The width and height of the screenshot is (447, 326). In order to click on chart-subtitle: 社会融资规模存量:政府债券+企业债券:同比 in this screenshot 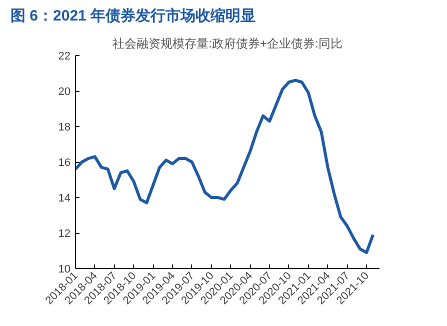, I will do `click(227, 43)`.